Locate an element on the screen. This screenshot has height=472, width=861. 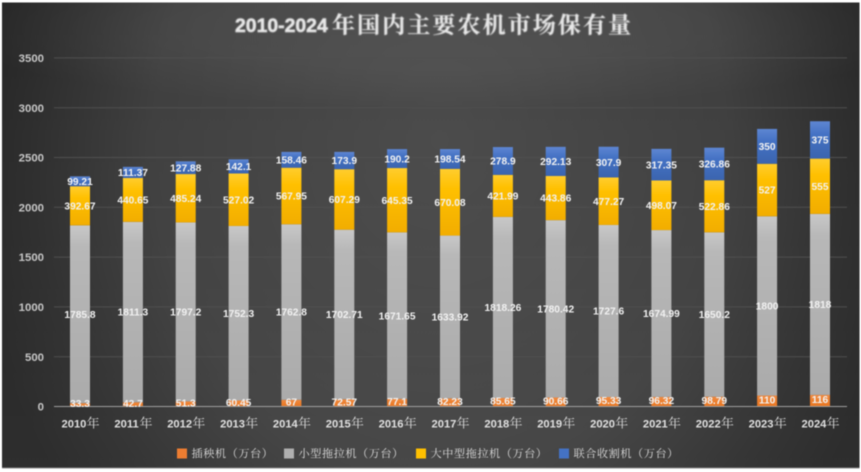
svg-text: 1752.3 is located at coordinates (238, 314).